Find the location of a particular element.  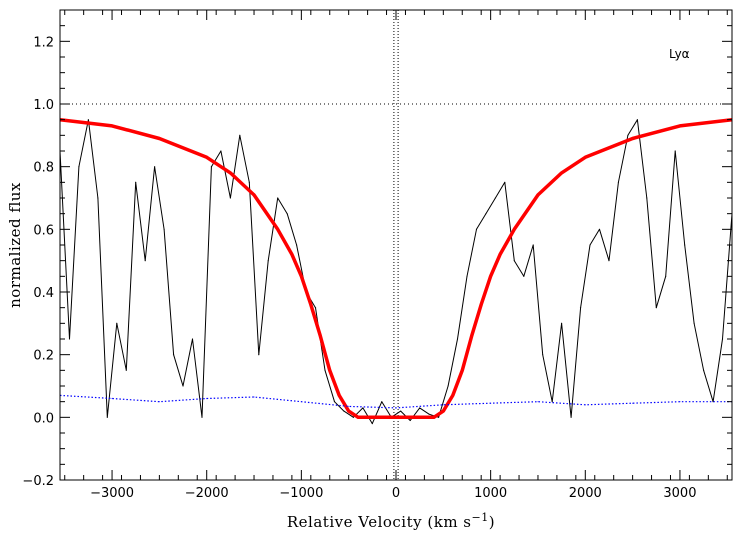

y-tick-label: 0.4 is located at coordinates (43, 293).